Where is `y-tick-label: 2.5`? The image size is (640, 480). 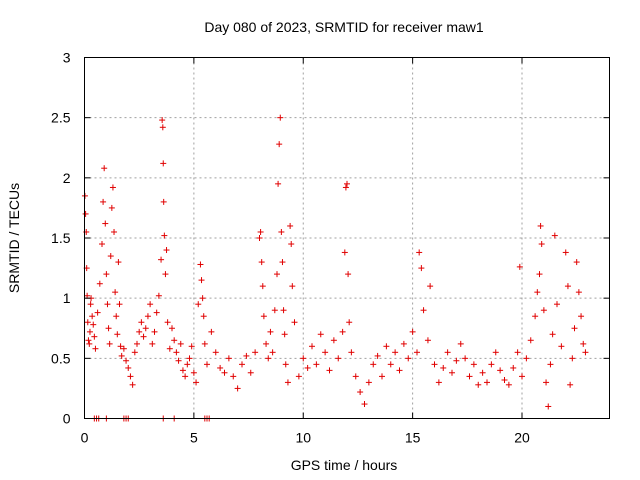 y-tick-label: 2.5 is located at coordinates (61, 118).